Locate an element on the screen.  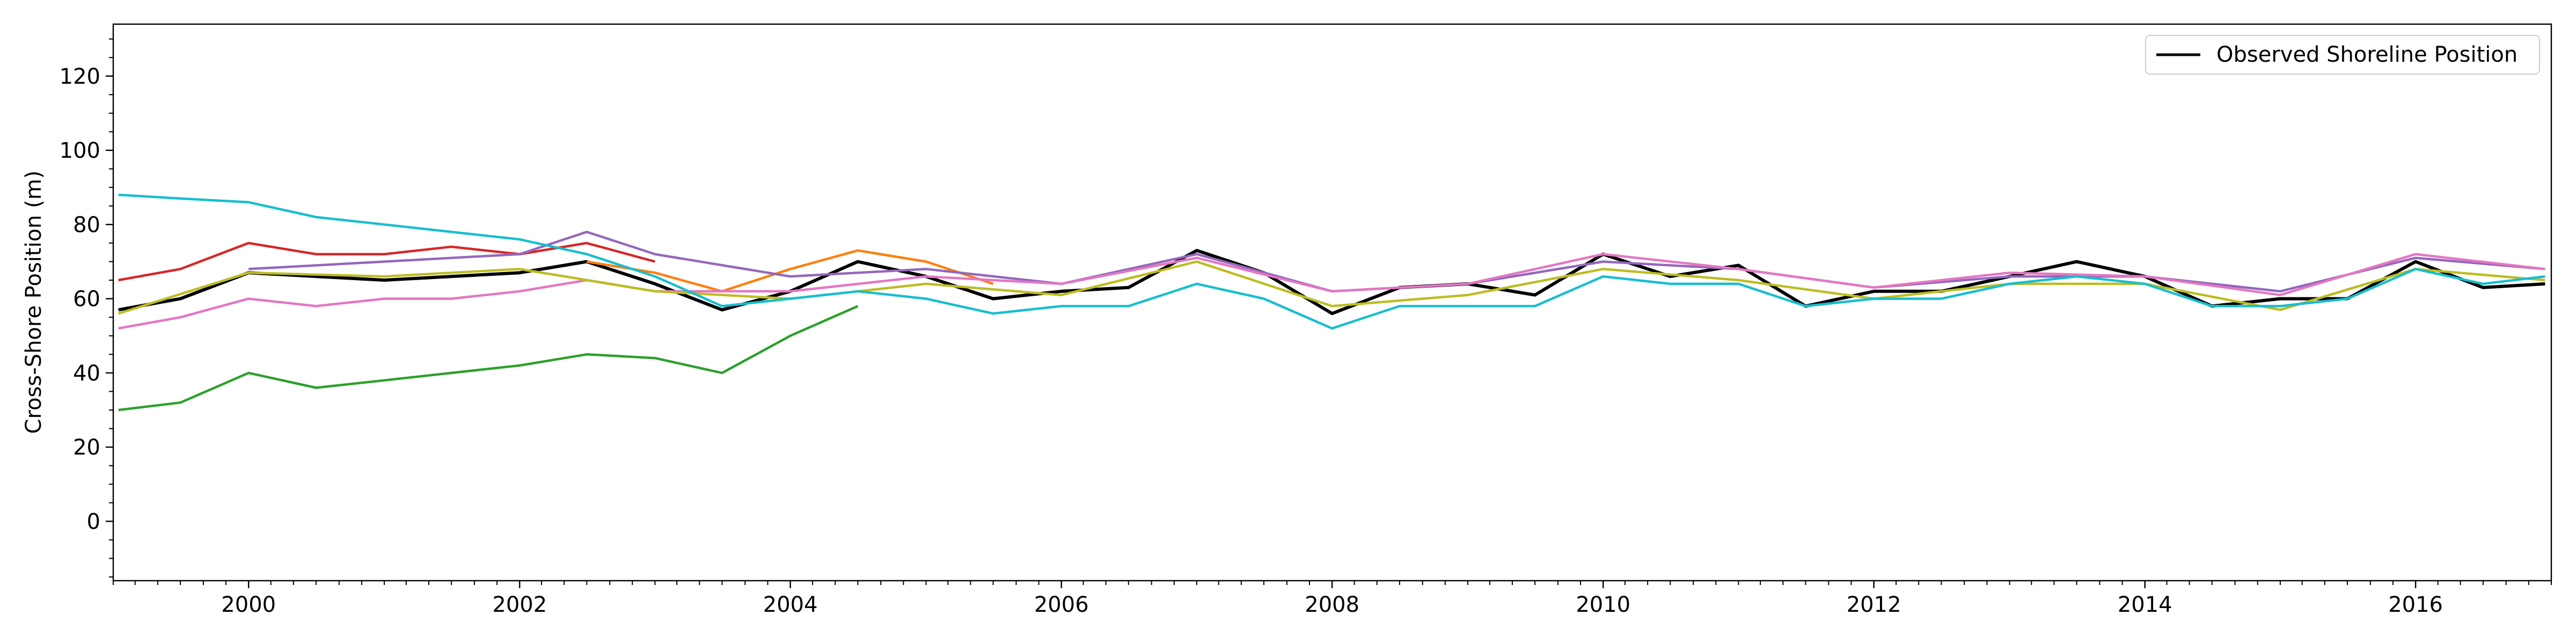
legend-label-observed: Observed Shoreline Position is located at coordinates (2367, 54).